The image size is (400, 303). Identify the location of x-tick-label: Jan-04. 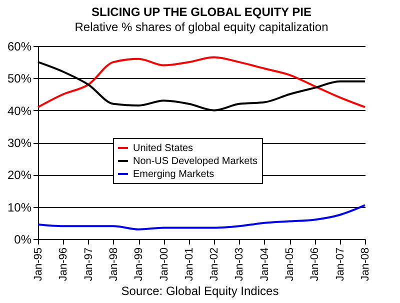
(264, 265).